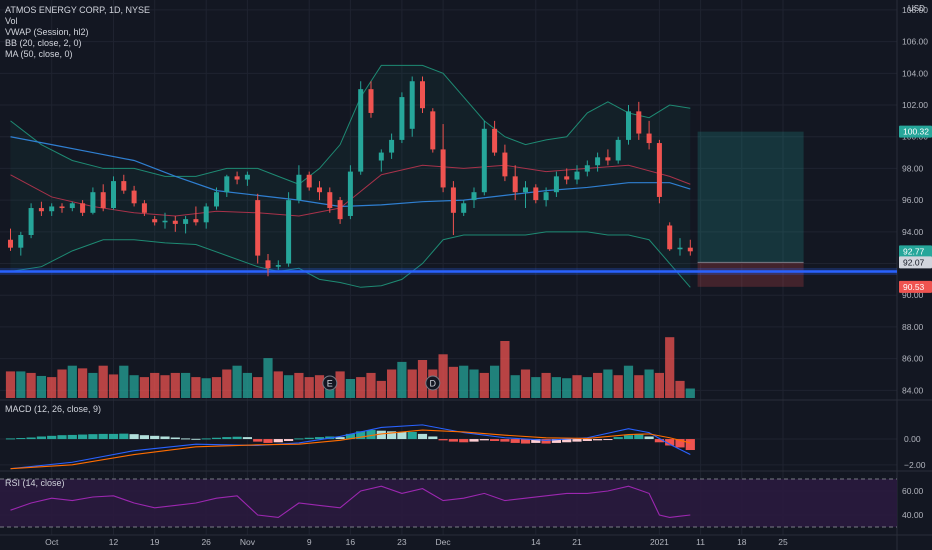 This screenshot has width=932, height=550. I want to click on price-tick-label: 96.00, so click(913, 200).